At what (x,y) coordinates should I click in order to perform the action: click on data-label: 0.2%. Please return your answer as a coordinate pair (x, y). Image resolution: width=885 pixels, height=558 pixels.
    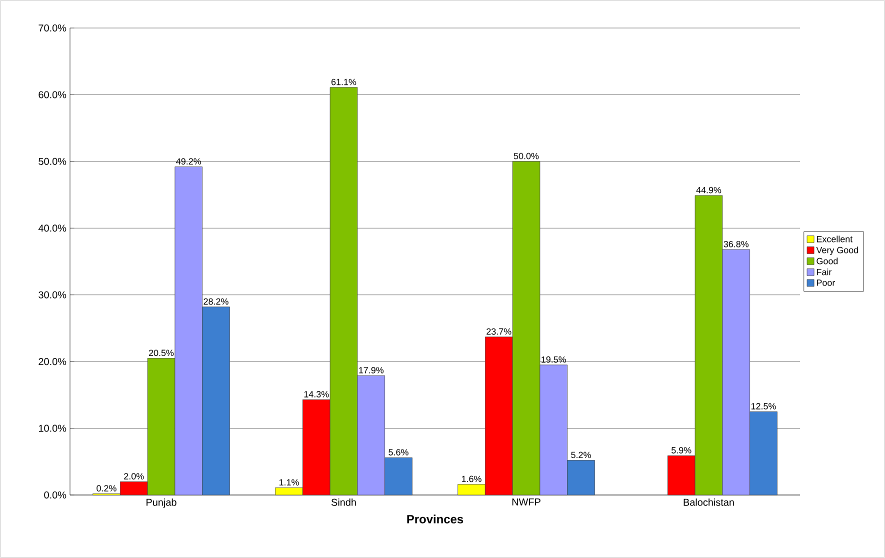
    Looking at the image, I should click on (106, 488).